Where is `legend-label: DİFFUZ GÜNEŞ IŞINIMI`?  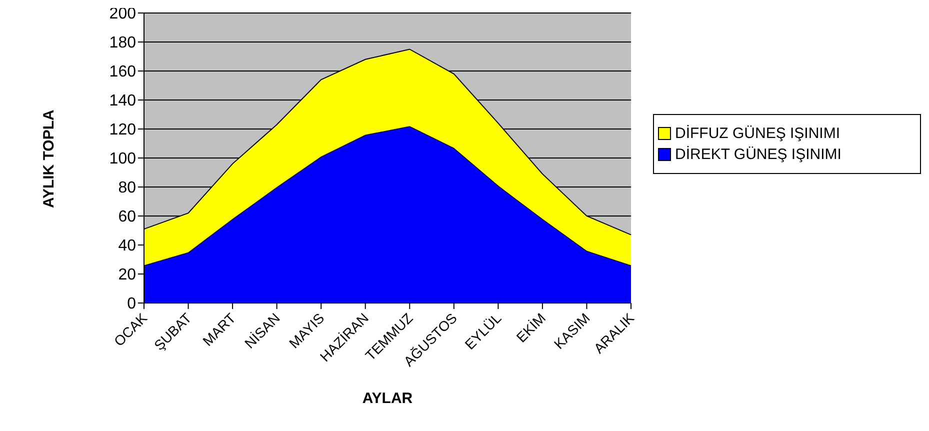
legend-label: DİFFUZ GÜNEŞ IŞINIMI is located at coordinates (757, 133).